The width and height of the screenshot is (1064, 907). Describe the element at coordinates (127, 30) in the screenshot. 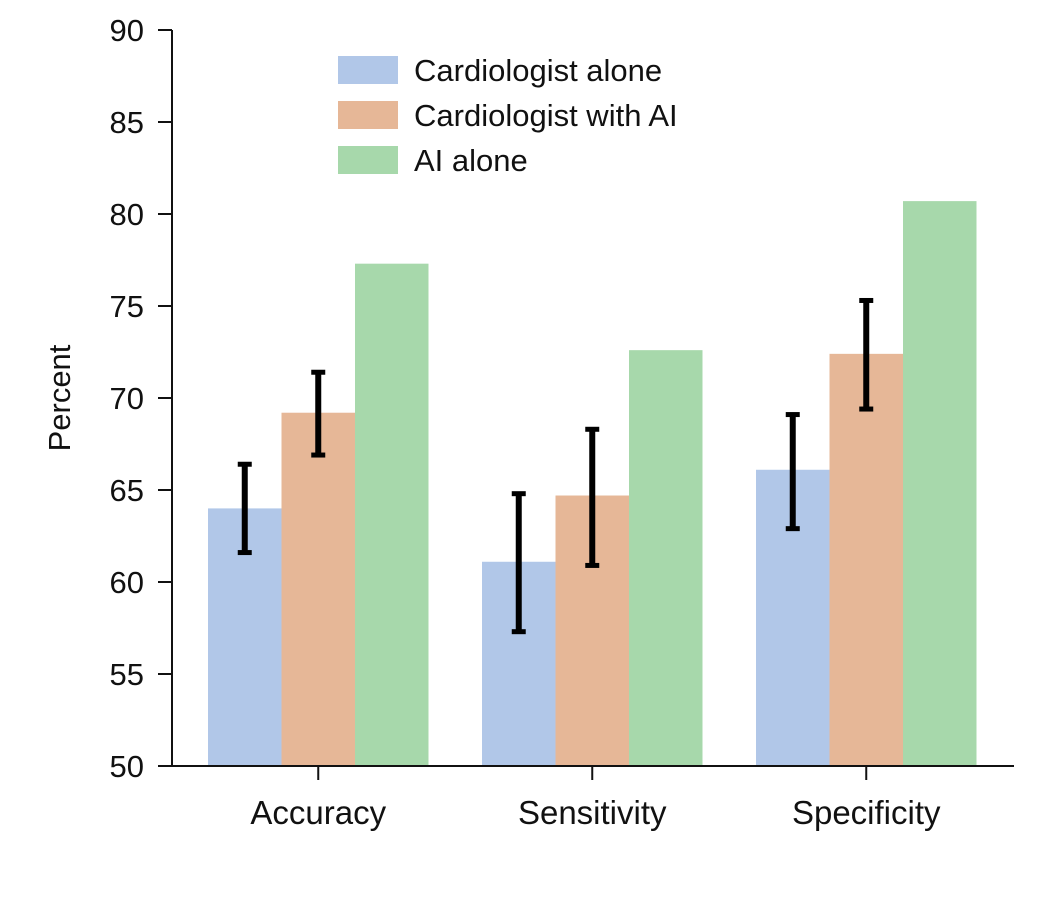

I see `y-tick-label: 90` at that location.